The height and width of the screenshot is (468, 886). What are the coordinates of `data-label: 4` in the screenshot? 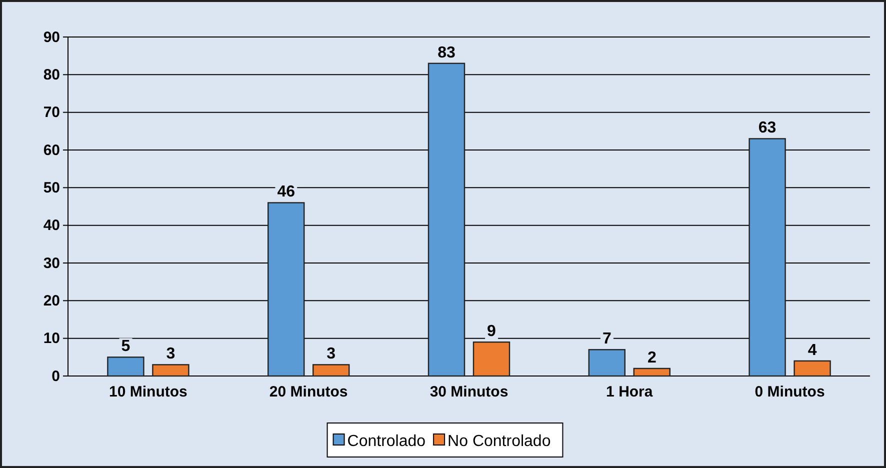 It's located at (812, 350).